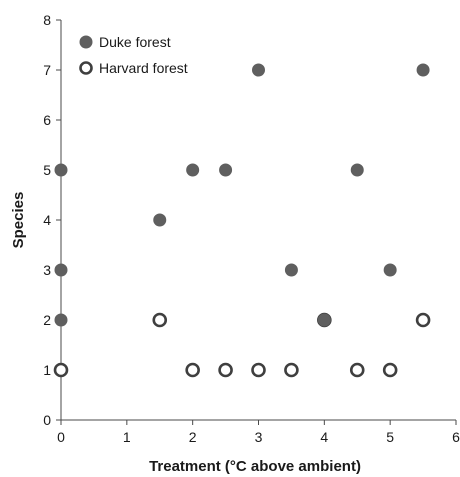 This screenshot has height=477, width=460. What do you see at coordinates (47, 120) in the screenshot?
I see `y-tick-label: 6` at bounding box center [47, 120].